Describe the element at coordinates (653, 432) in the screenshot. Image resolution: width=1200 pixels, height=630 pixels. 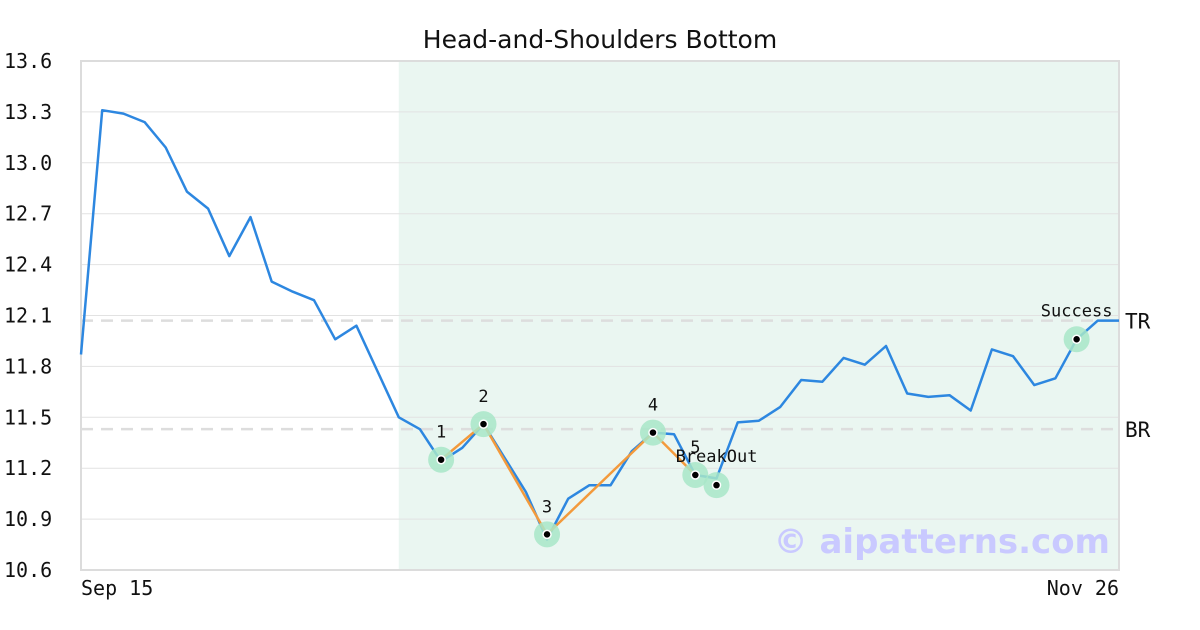
I see `pattern-point-4-dot` at that location.